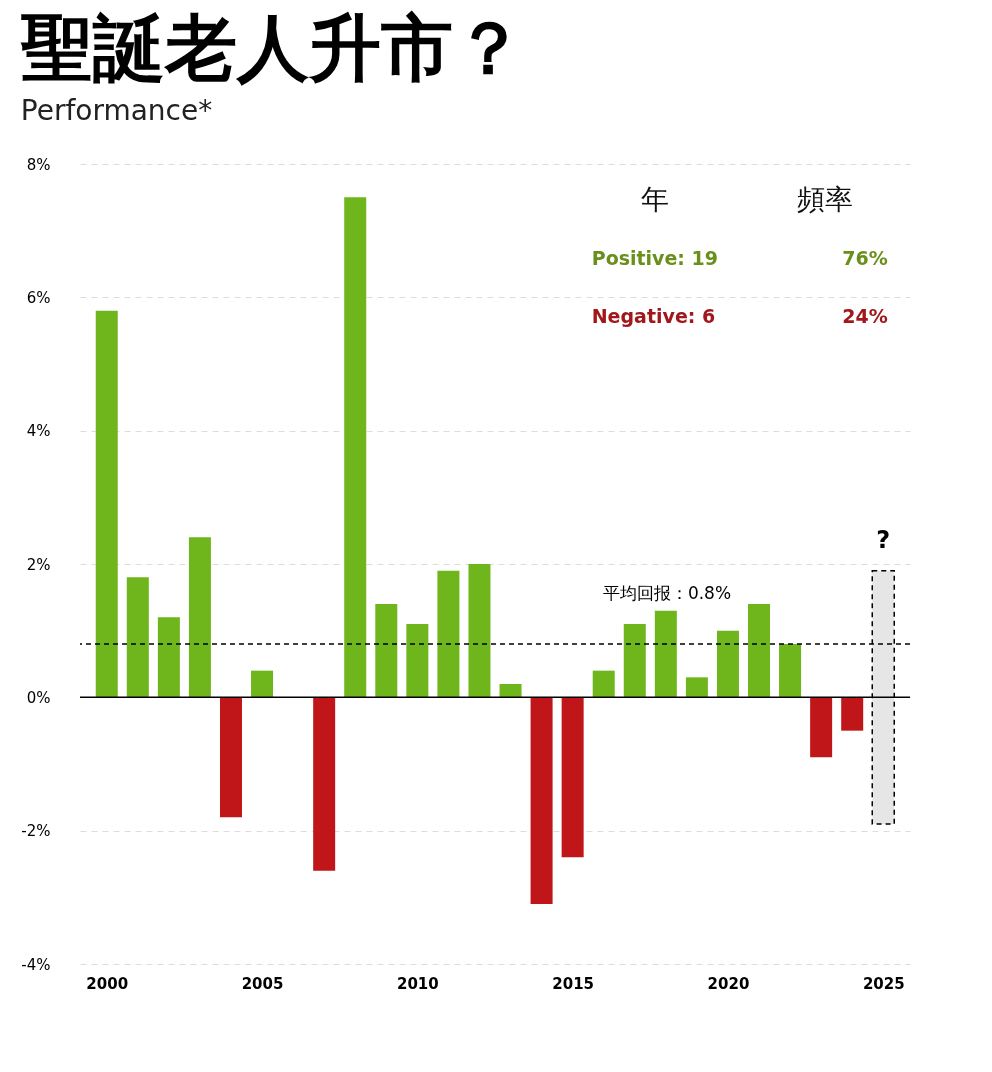 The image size is (992, 1072). I want to click on x-tick-label: 2025, so click(883, 983).